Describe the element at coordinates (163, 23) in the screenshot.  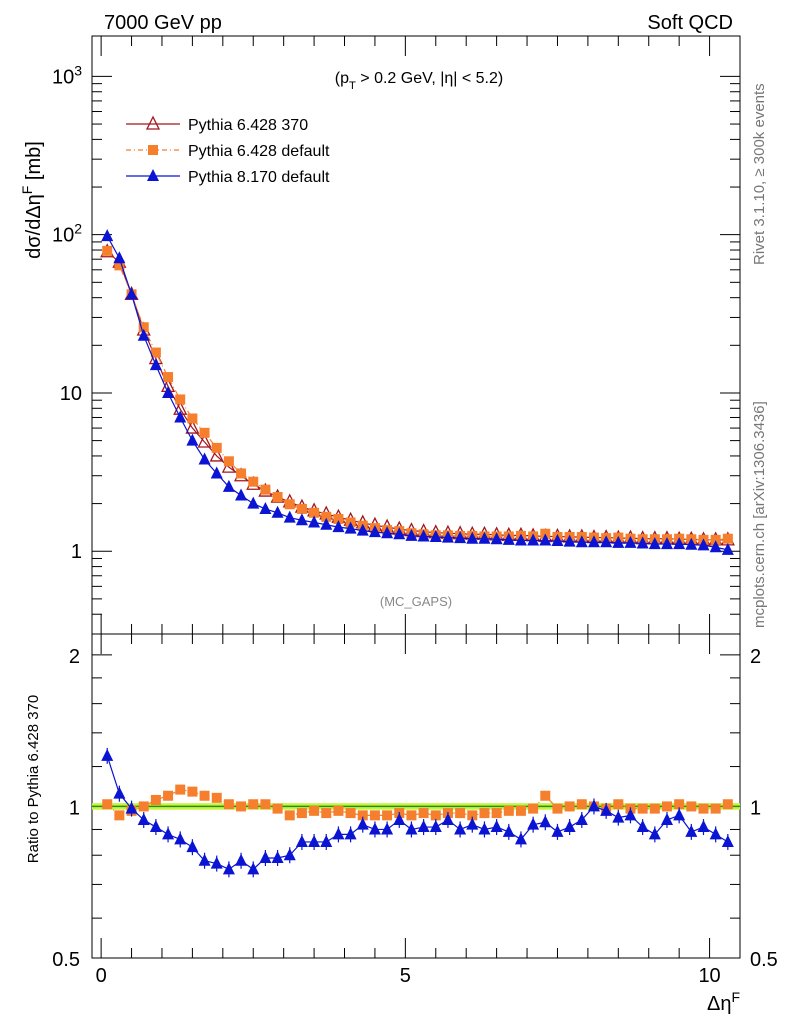
I see `header-left: 7000 GeV pp` at that location.